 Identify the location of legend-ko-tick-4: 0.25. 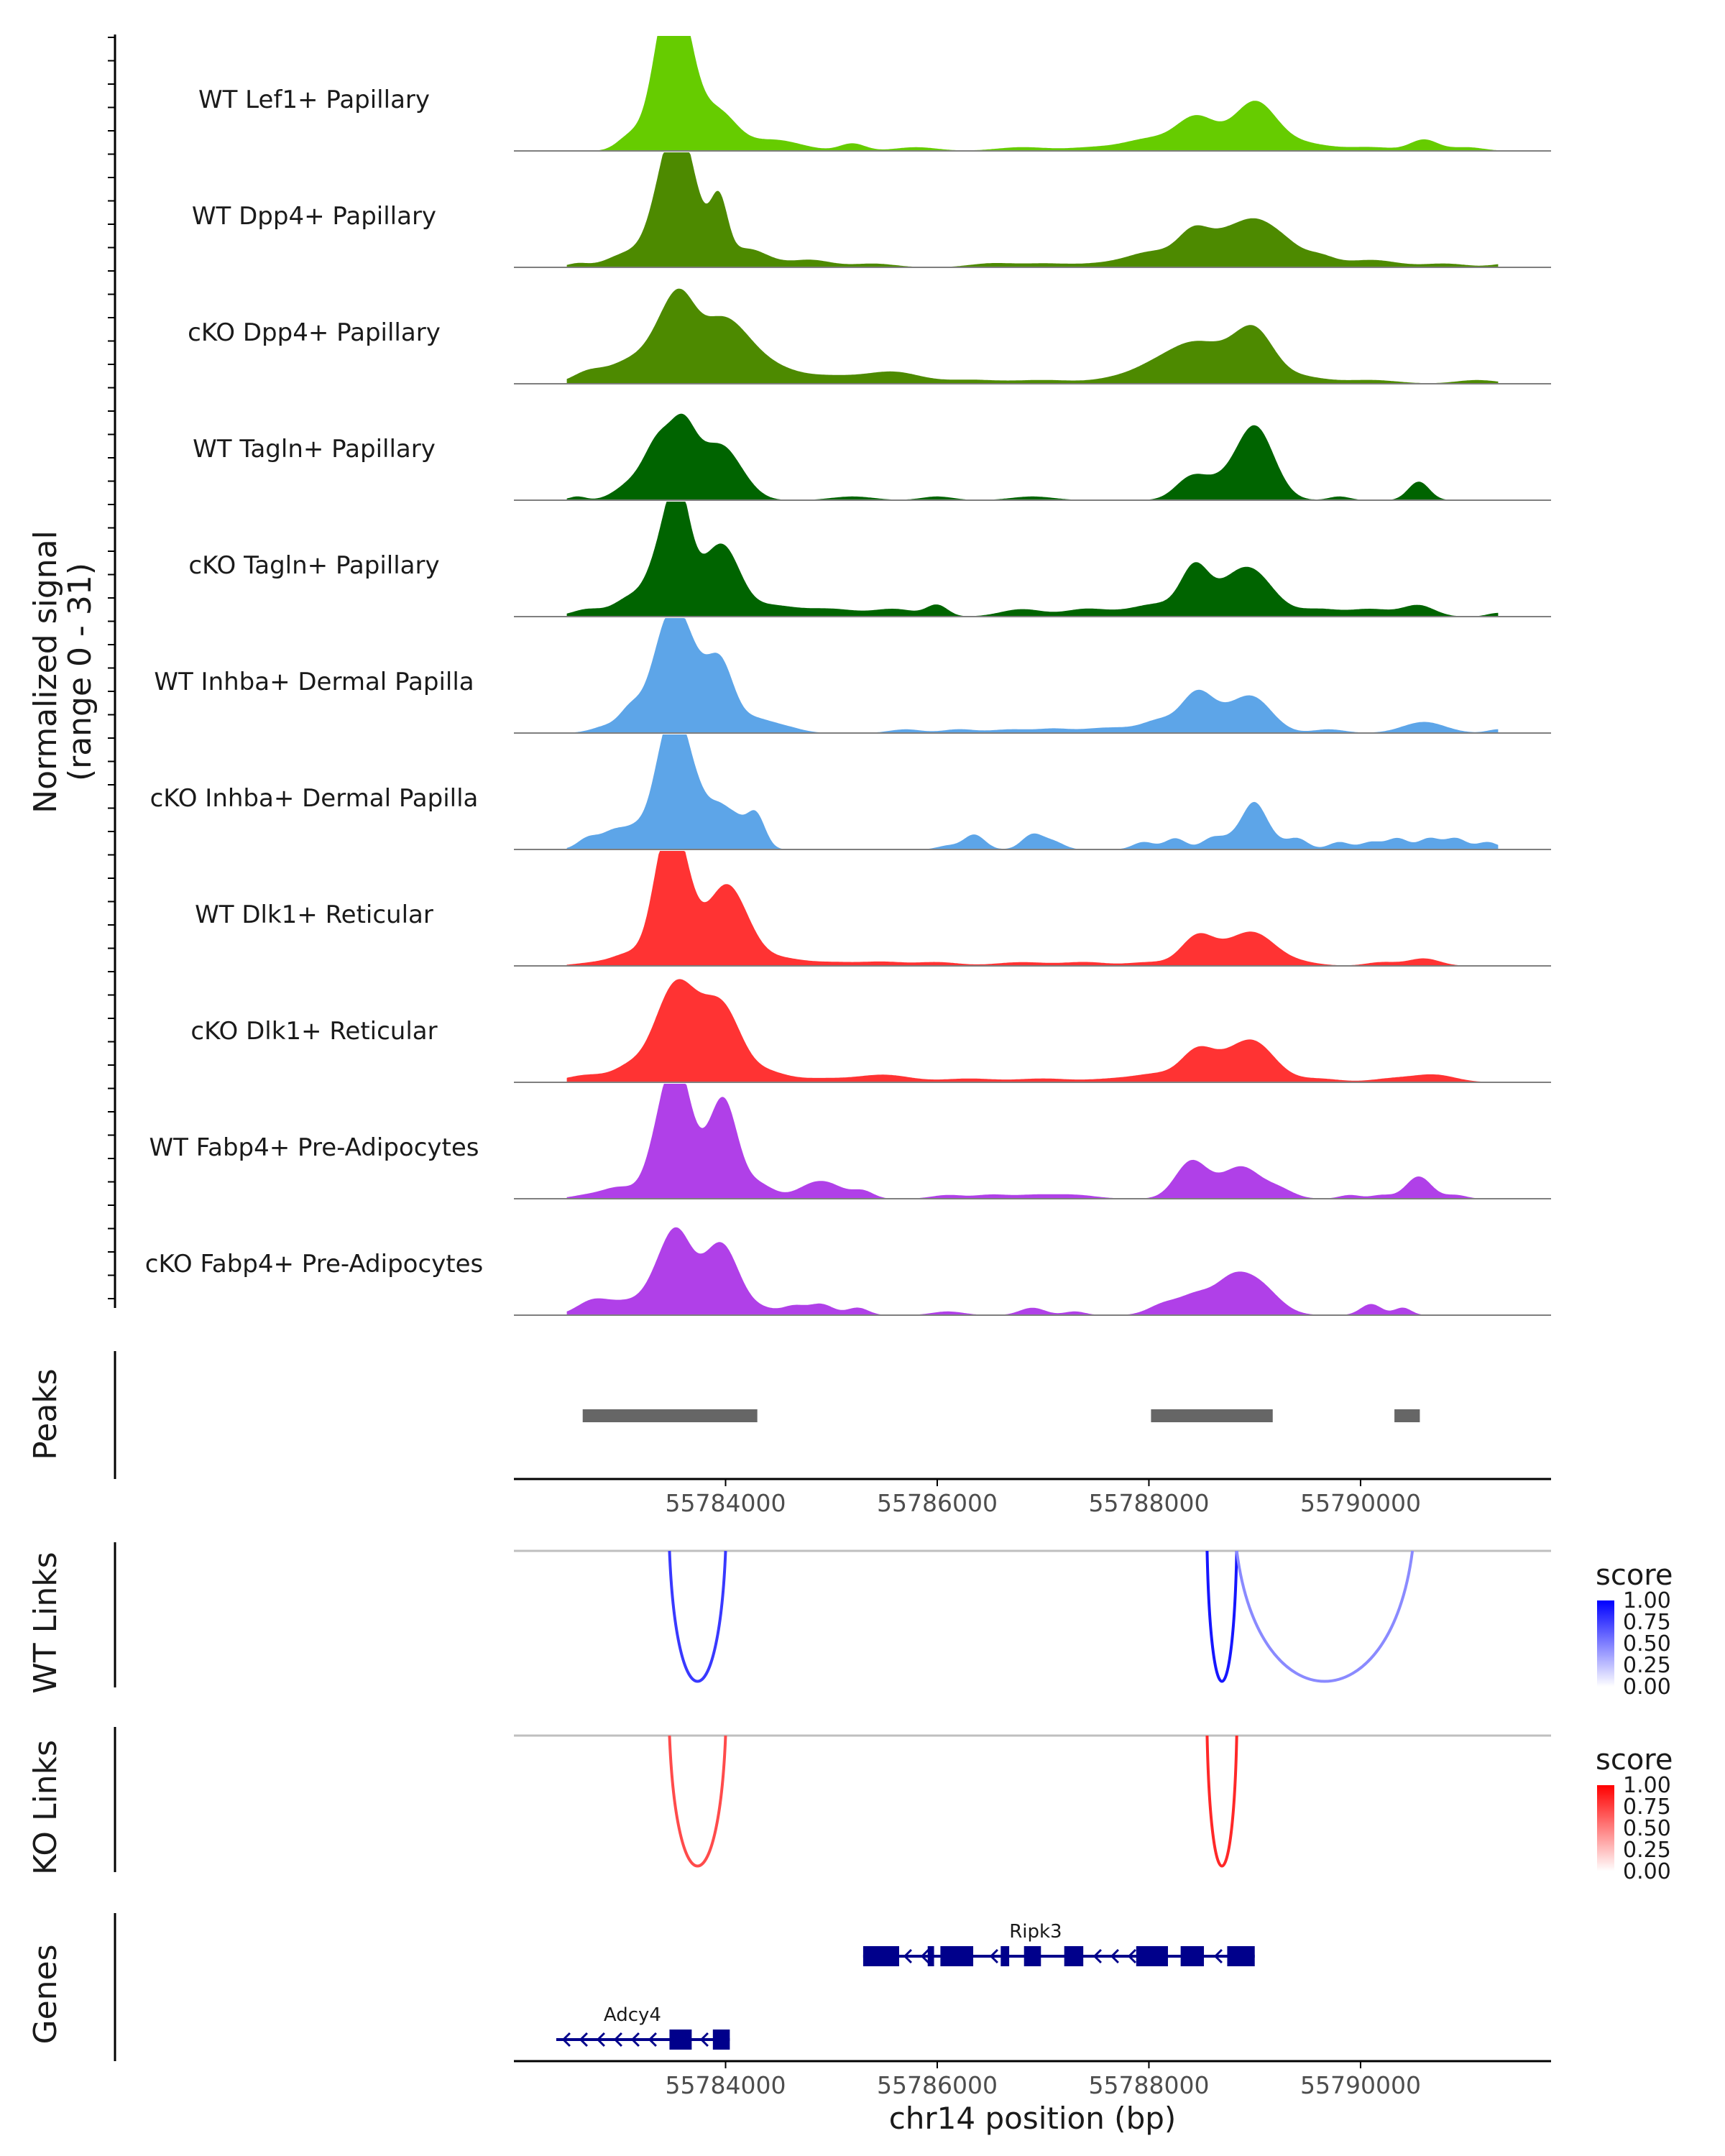
(1647, 1851).